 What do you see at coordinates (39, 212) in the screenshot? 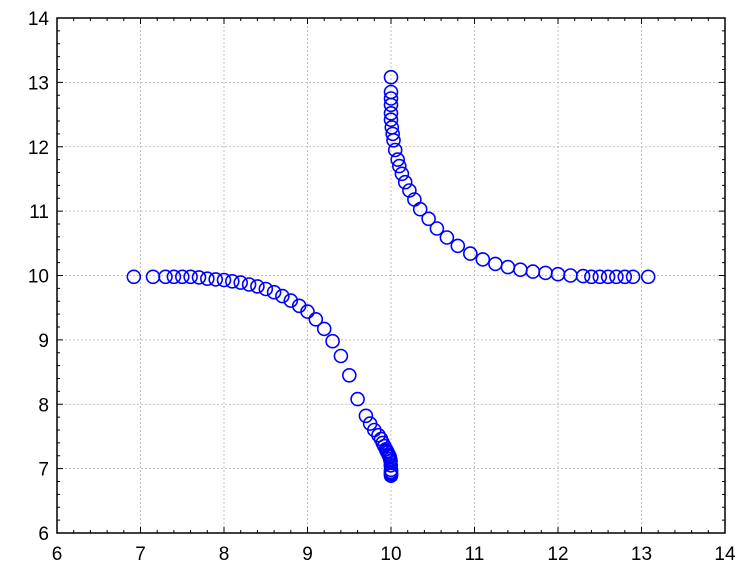
I see `y-tick-label: 11` at bounding box center [39, 212].